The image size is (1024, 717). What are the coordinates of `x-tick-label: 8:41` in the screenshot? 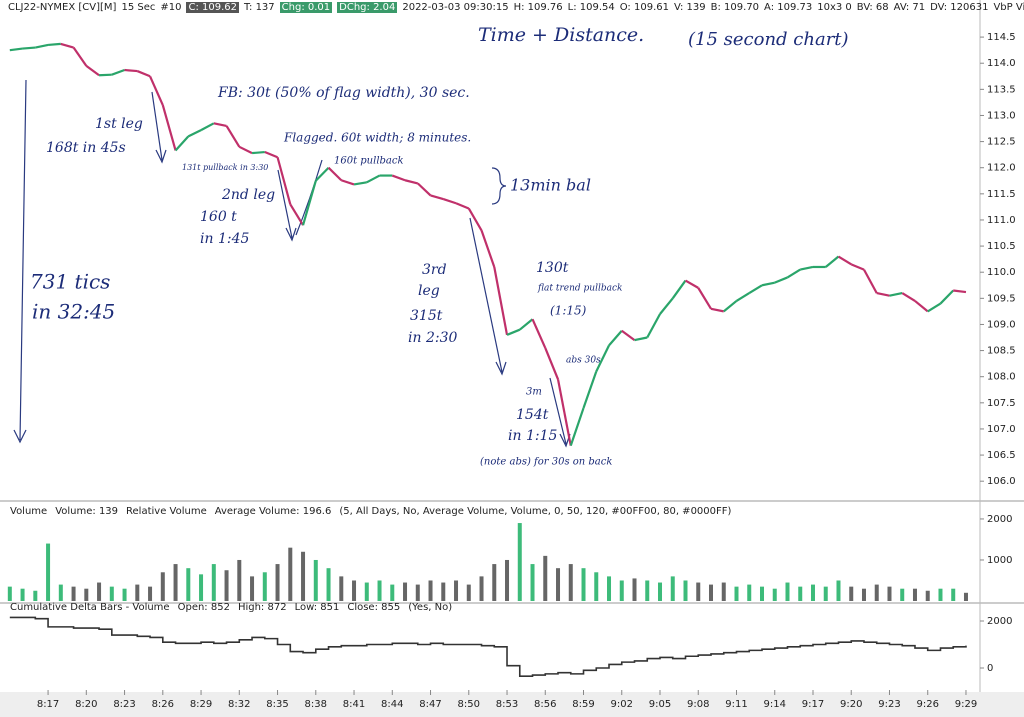 It's located at (354, 704).